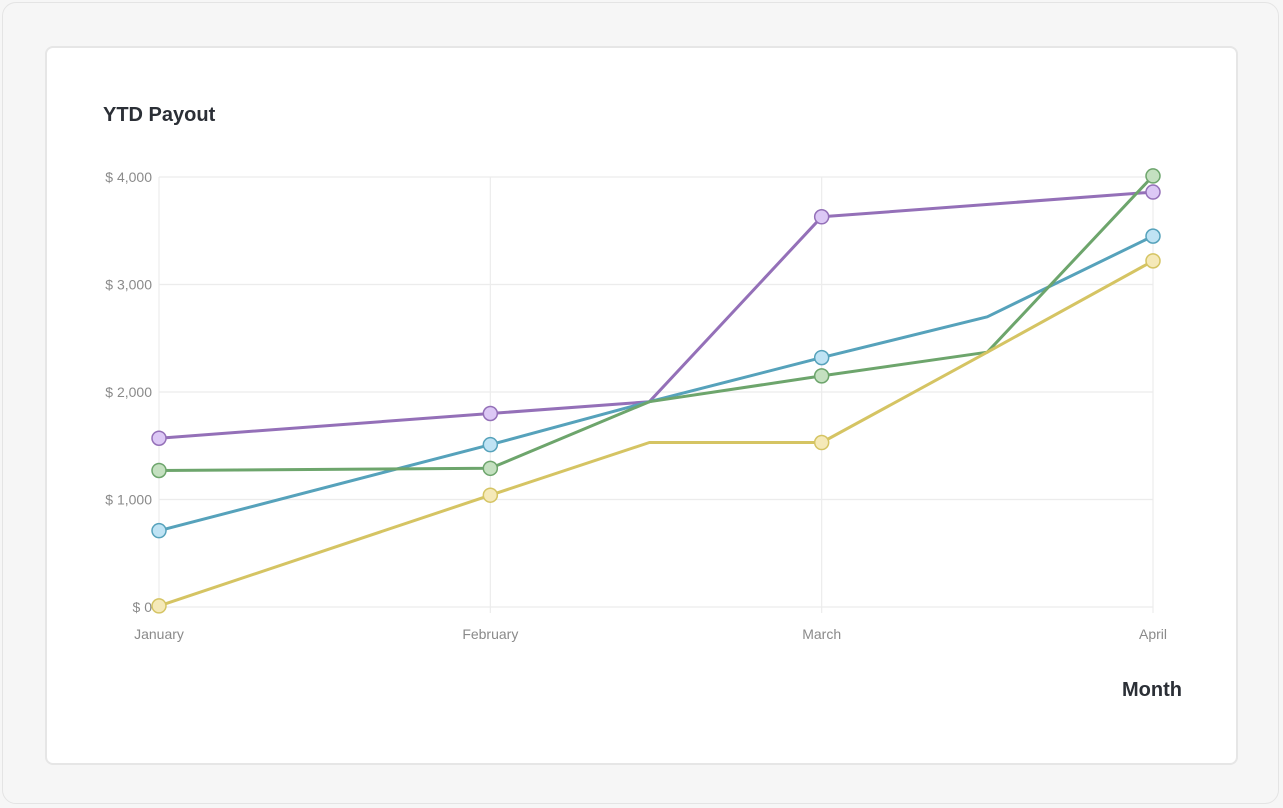  I want to click on y-tick-label: $ 1,000, so click(128, 500).